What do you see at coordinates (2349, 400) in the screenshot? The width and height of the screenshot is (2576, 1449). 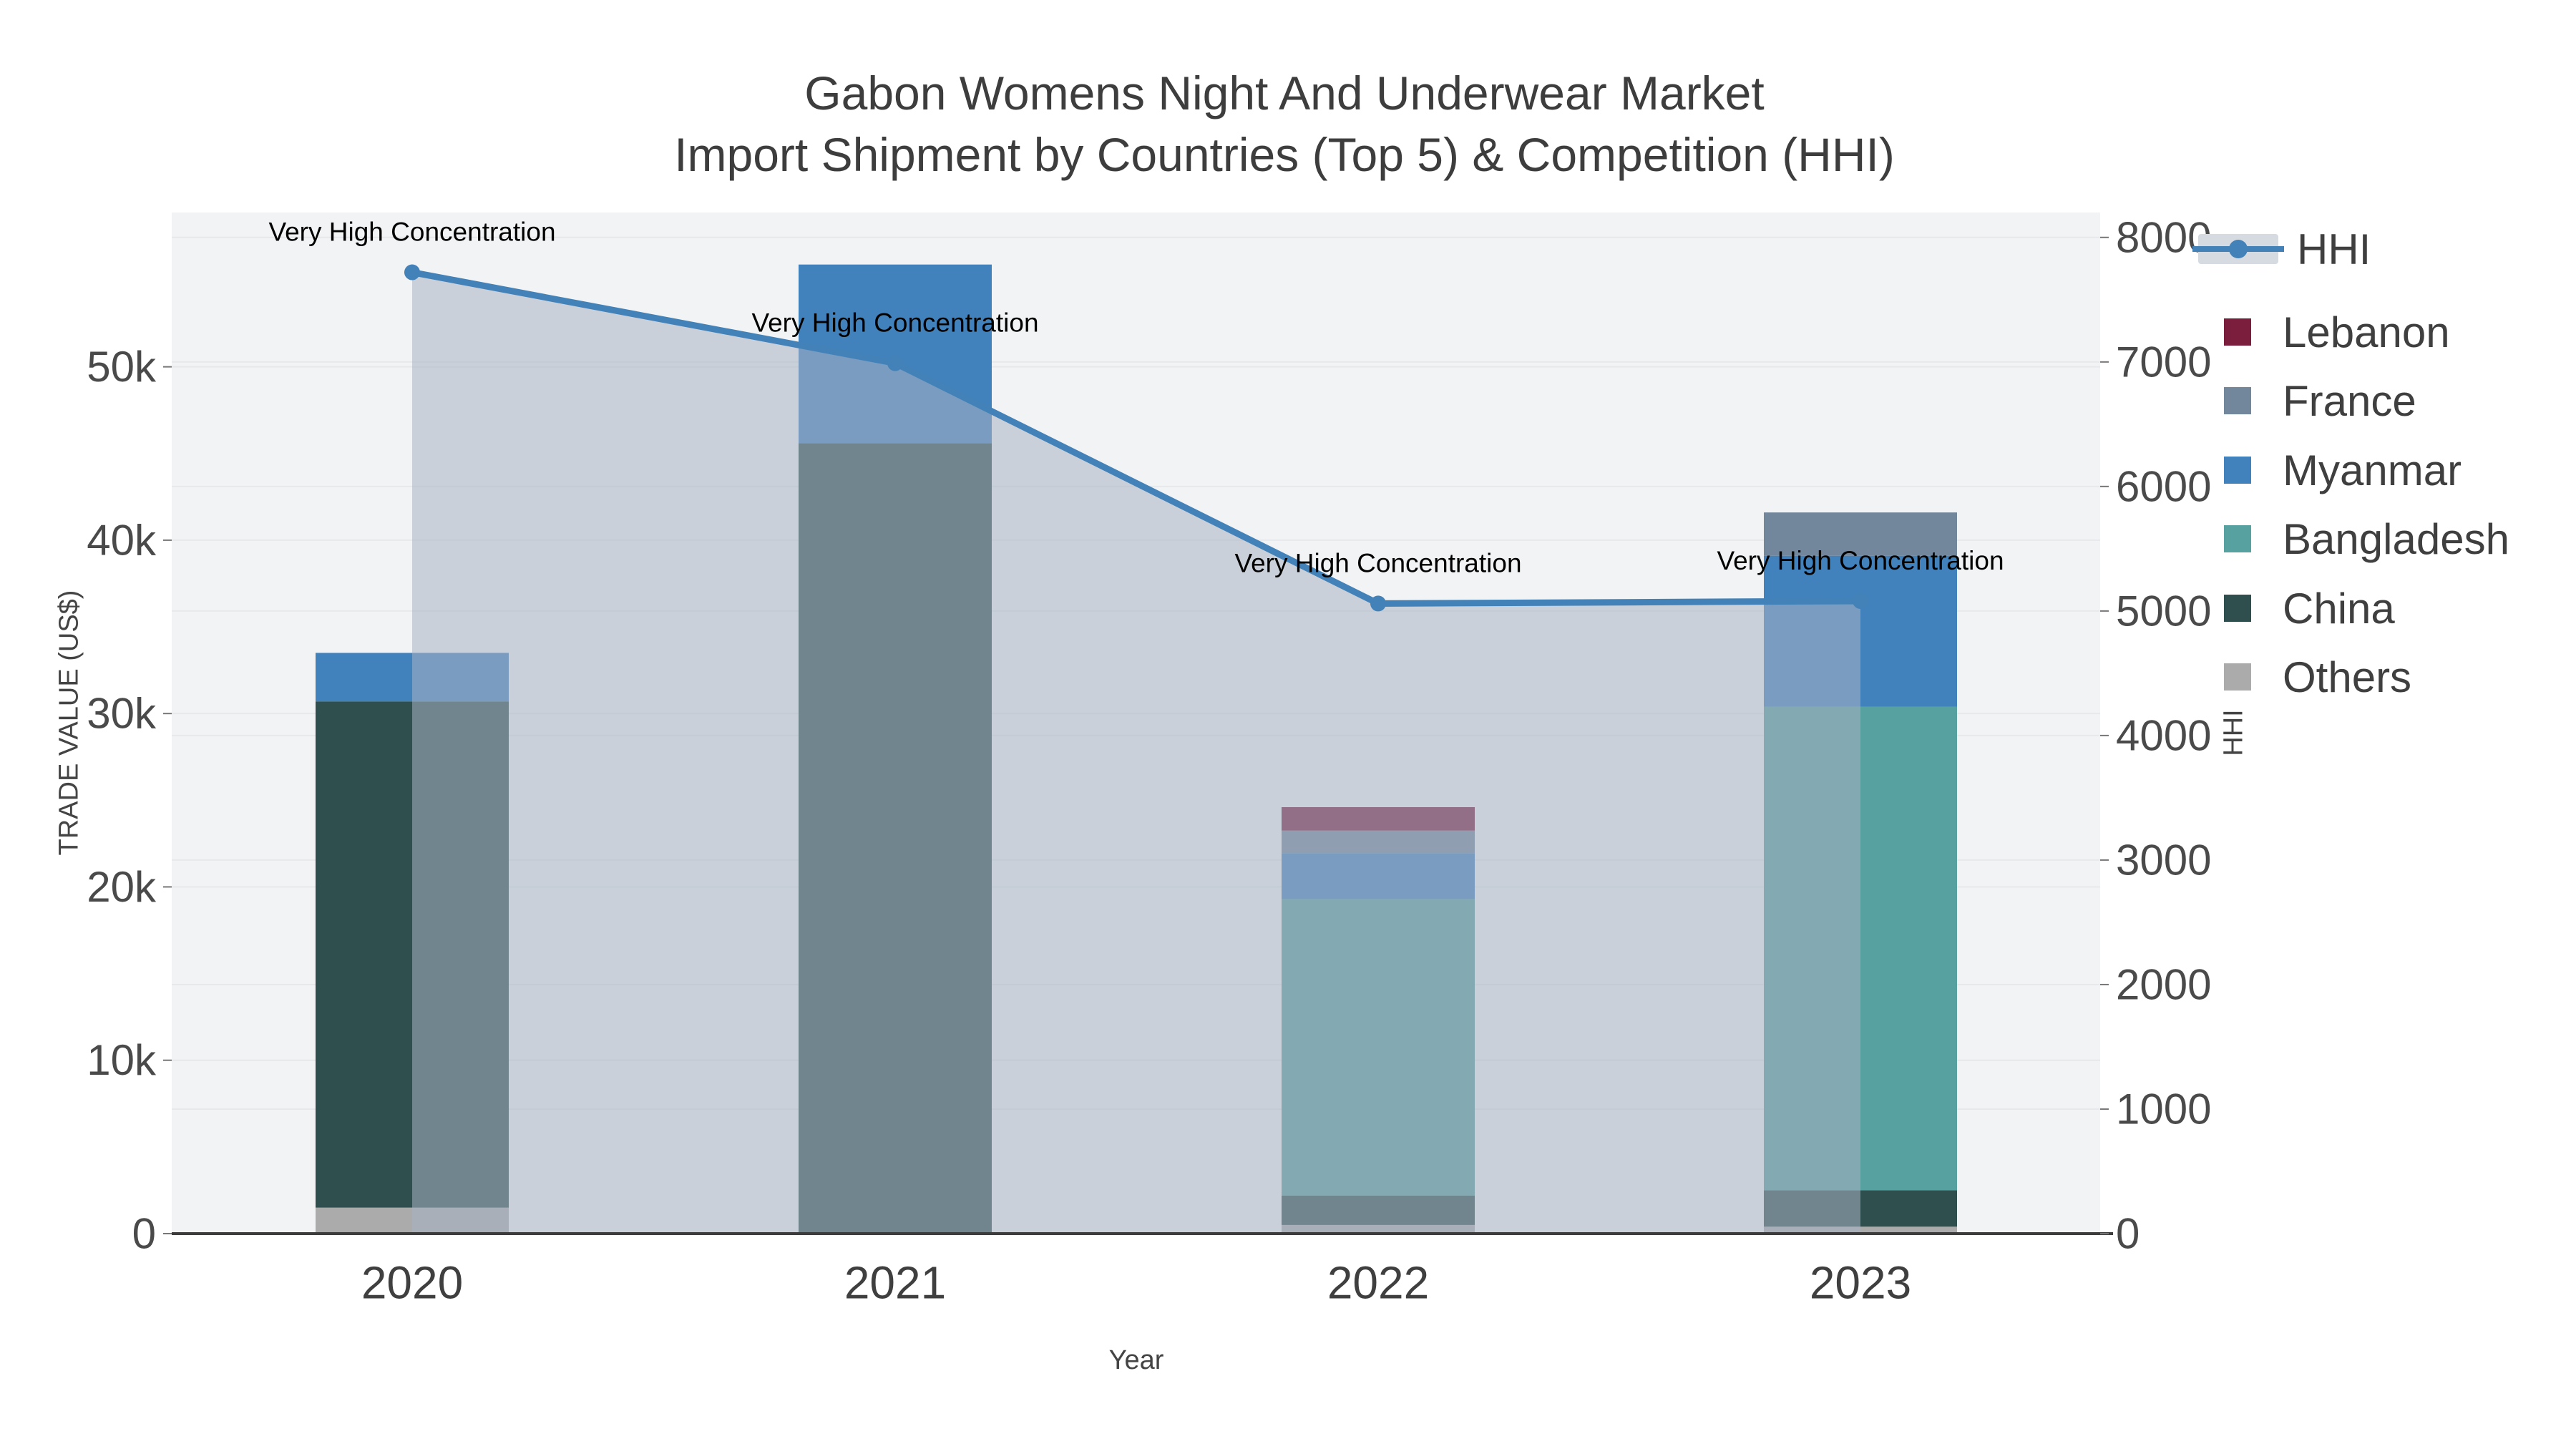 I see `legend-item-label: France` at bounding box center [2349, 400].